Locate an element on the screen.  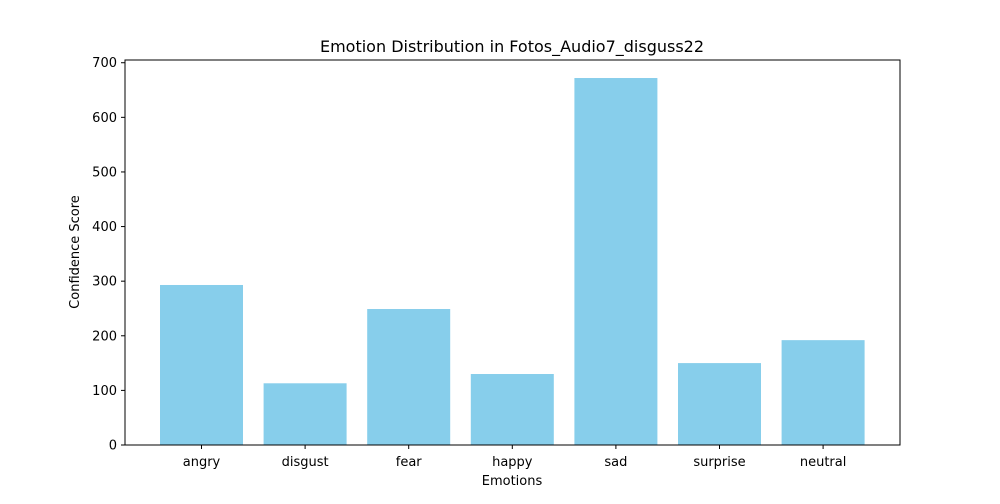
bar-surprise is located at coordinates (719, 404).